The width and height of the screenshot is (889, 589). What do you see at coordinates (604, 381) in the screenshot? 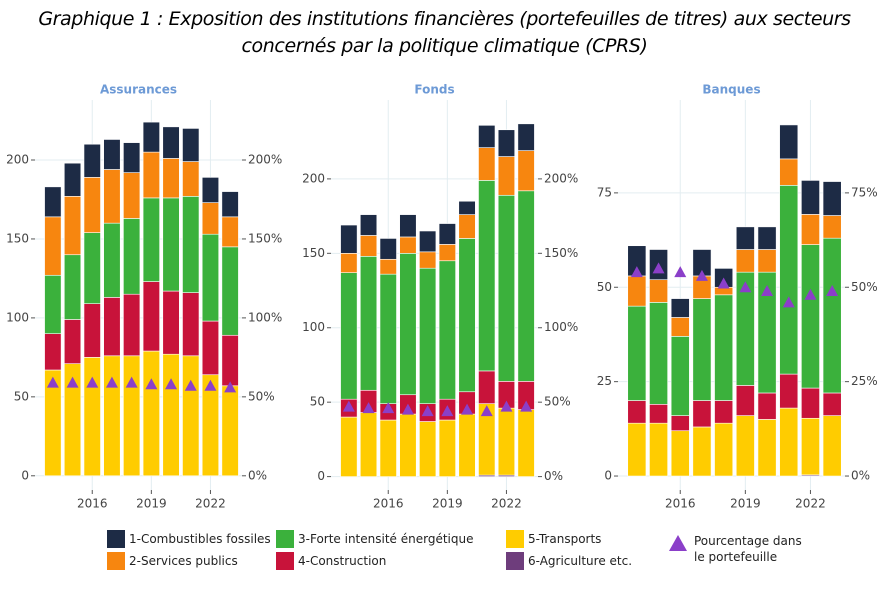
I see `y-tick-label: 25` at bounding box center [604, 381].